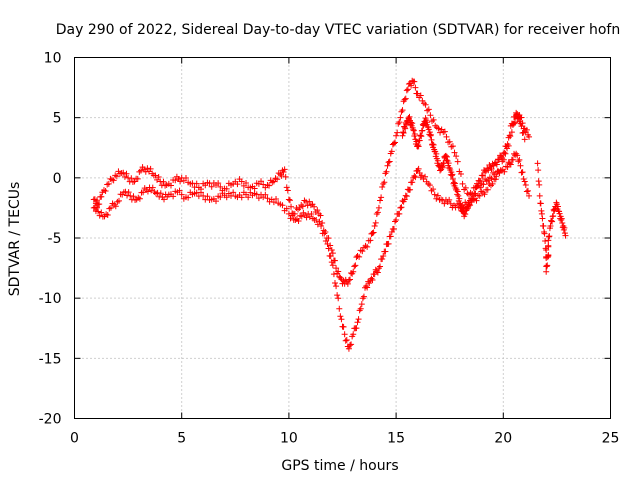 The image size is (640, 480). Describe the element at coordinates (55, 239) in the screenshot. I see `y-tick-label: -5` at that location.